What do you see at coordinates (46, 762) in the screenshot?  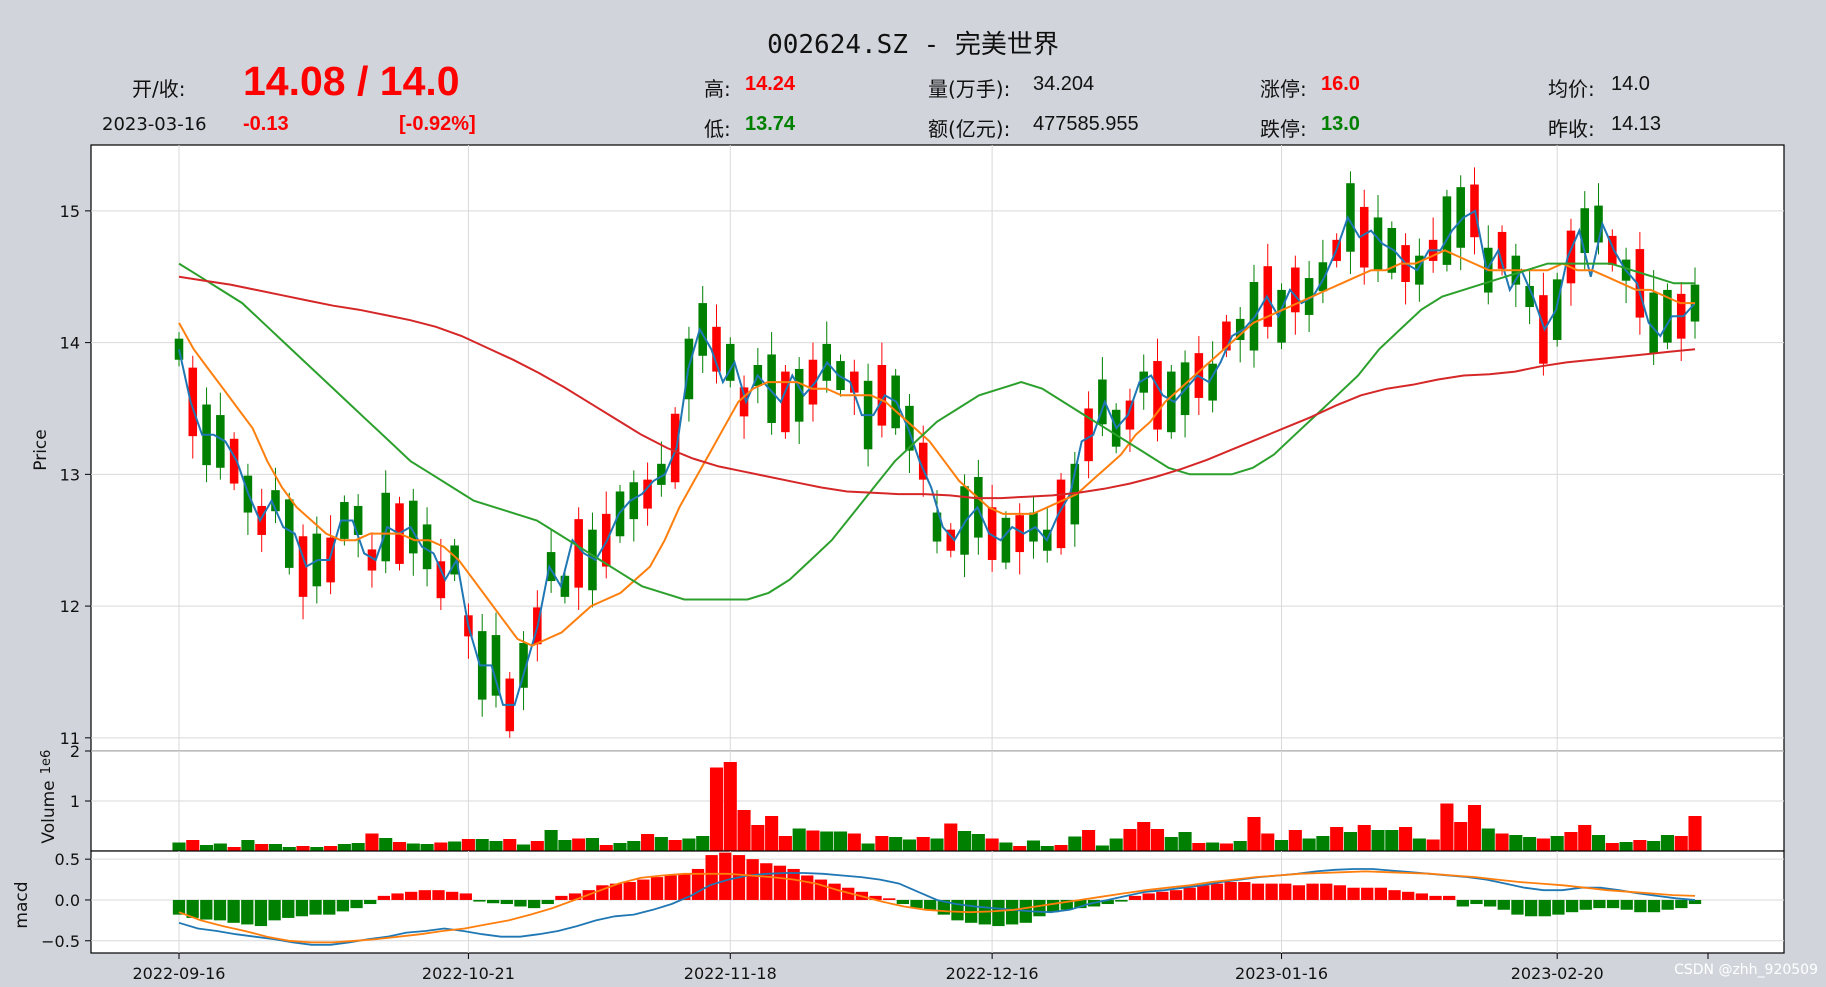 I see `volume-scale-label: 1e6` at bounding box center [46, 762].